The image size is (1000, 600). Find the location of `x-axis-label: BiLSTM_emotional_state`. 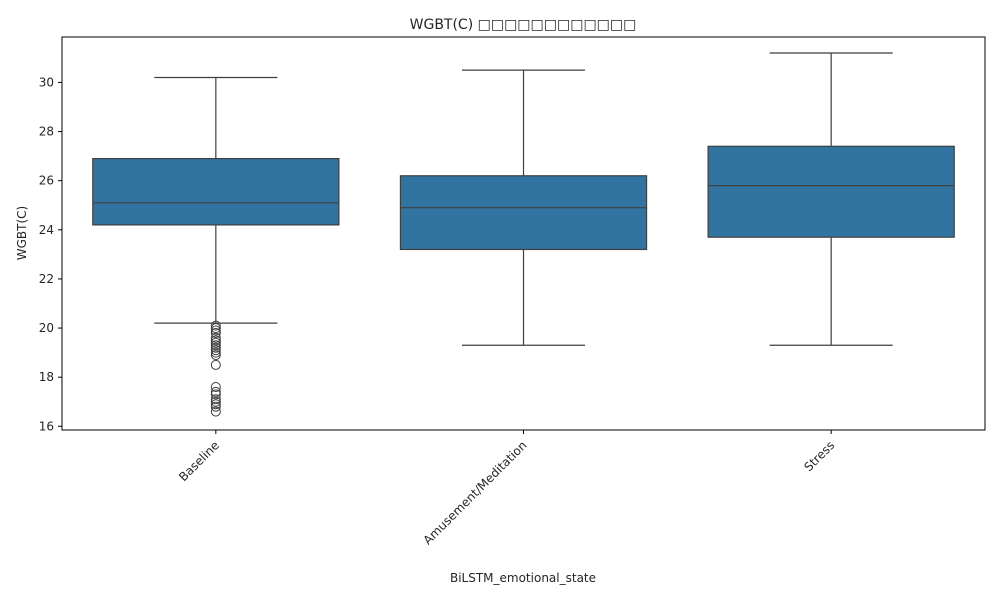

x-axis-label: BiLSTM_emotional_state is located at coordinates (523, 578).